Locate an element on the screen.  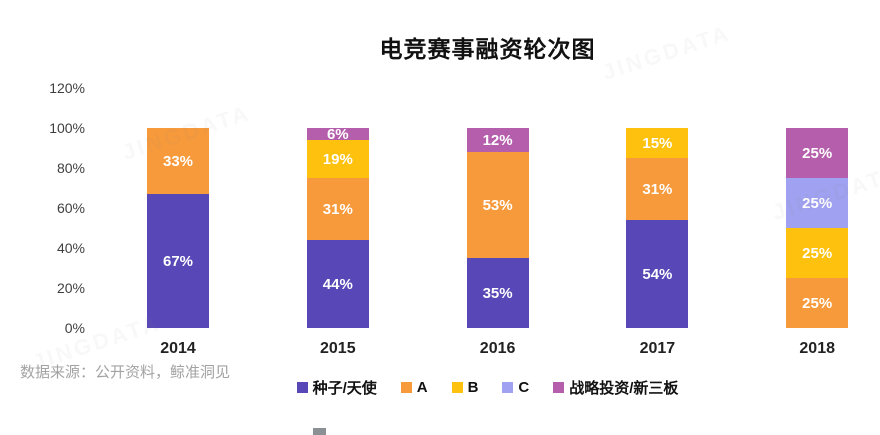
x-axis-label: 2017 is located at coordinates (657, 348).